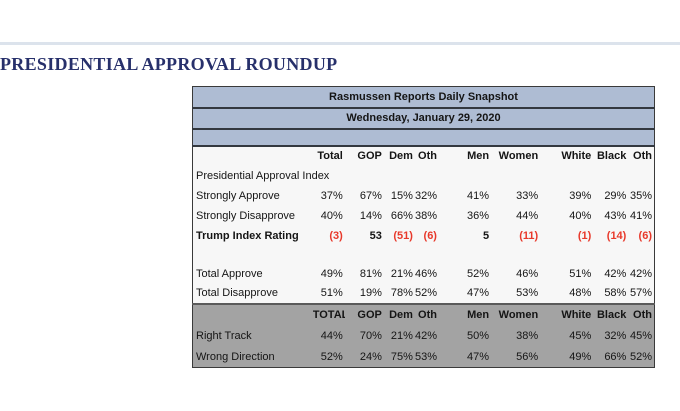 Image resolution: width=680 pixels, height=411 pixels. Describe the element at coordinates (375, 235) in the screenshot. I see `cell: 53` at that location.